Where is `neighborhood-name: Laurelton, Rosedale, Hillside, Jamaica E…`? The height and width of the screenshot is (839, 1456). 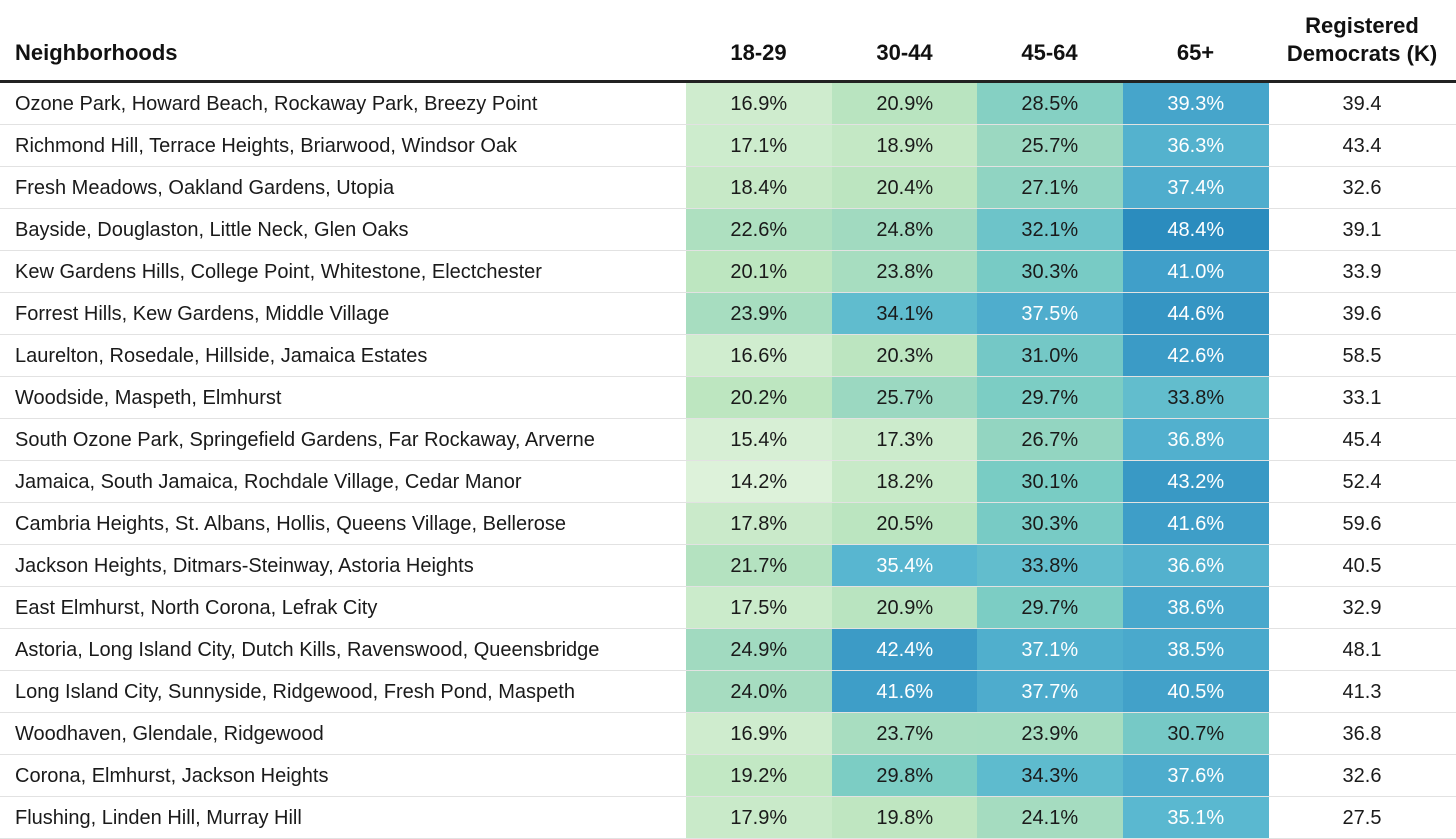
neighborhood-name: Laurelton, Rosedale, Hillside, Jamaica E… is located at coordinates (221, 356).